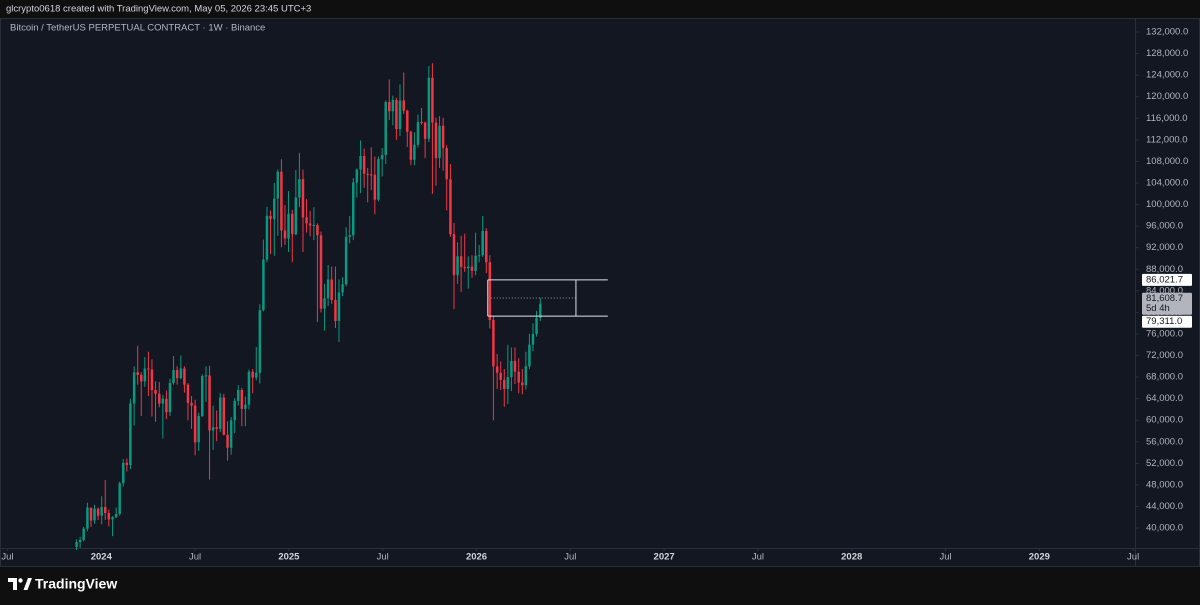  What do you see at coordinates (1167, 75) in the screenshot?
I see `y-tick-label: 124,000.0` at bounding box center [1167, 75].